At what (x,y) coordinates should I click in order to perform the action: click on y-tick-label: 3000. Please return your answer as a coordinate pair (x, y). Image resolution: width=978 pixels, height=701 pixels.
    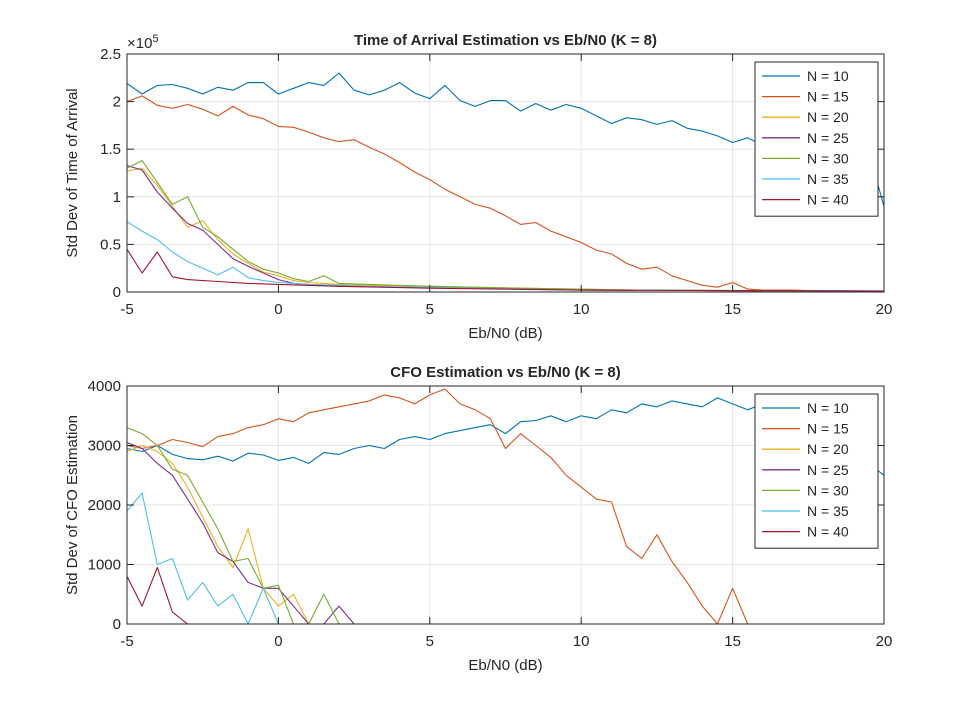
    Looking at the image, I should click on (104, 446).